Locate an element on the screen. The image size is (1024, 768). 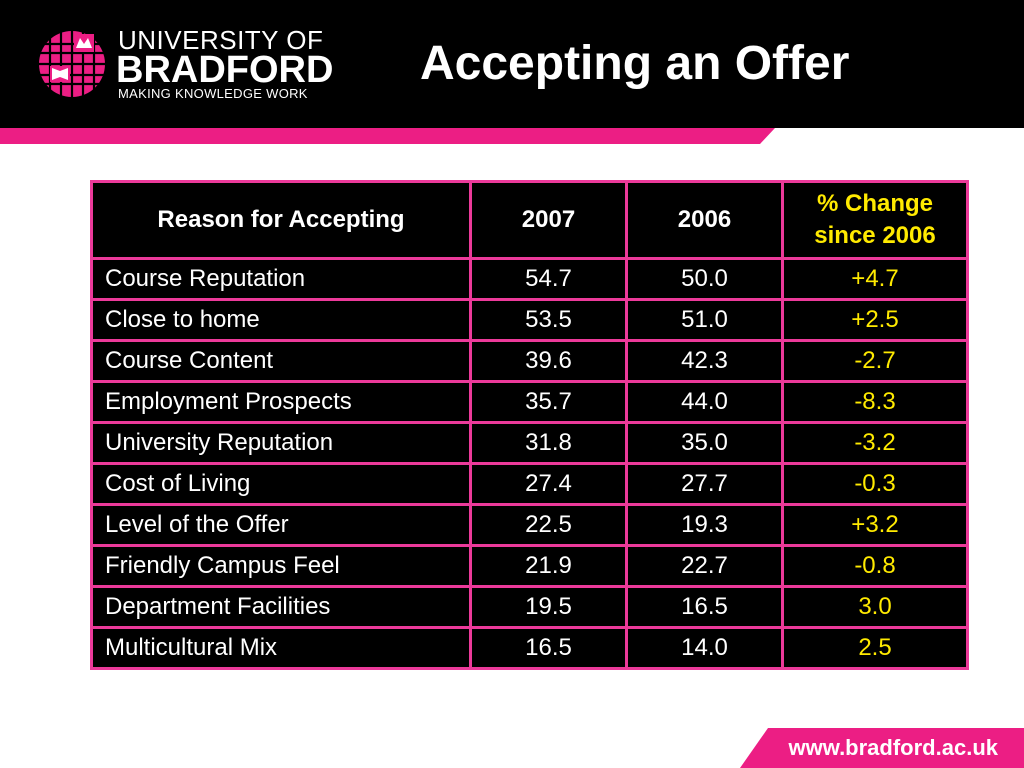
cell-2006: 44.0 is located at coordinates (704, 402).